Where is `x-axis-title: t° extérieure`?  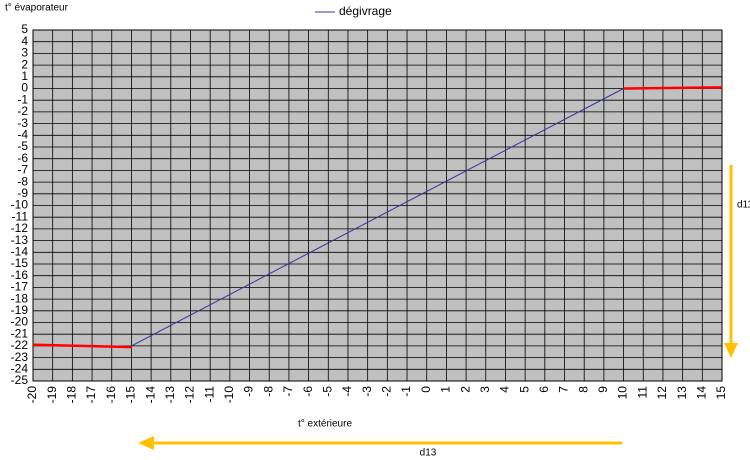 x-axis-title: t° extérieure is located at coordinates (325, 424).